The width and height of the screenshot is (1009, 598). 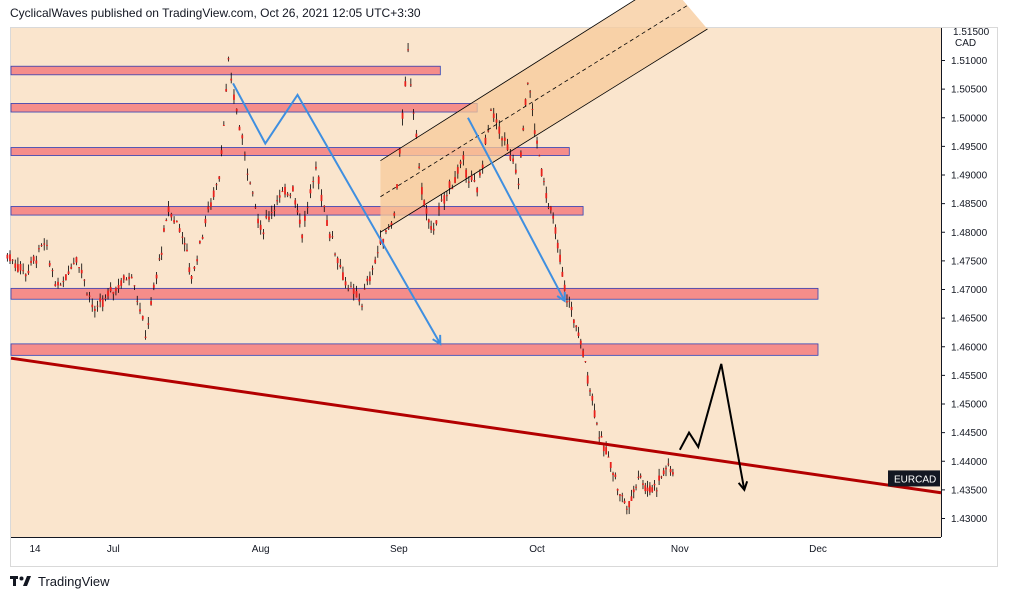 What do you see at coordinates (544, 130) in the screenshot?
I see `channel-lower-line` at bounding box center [544, 130].